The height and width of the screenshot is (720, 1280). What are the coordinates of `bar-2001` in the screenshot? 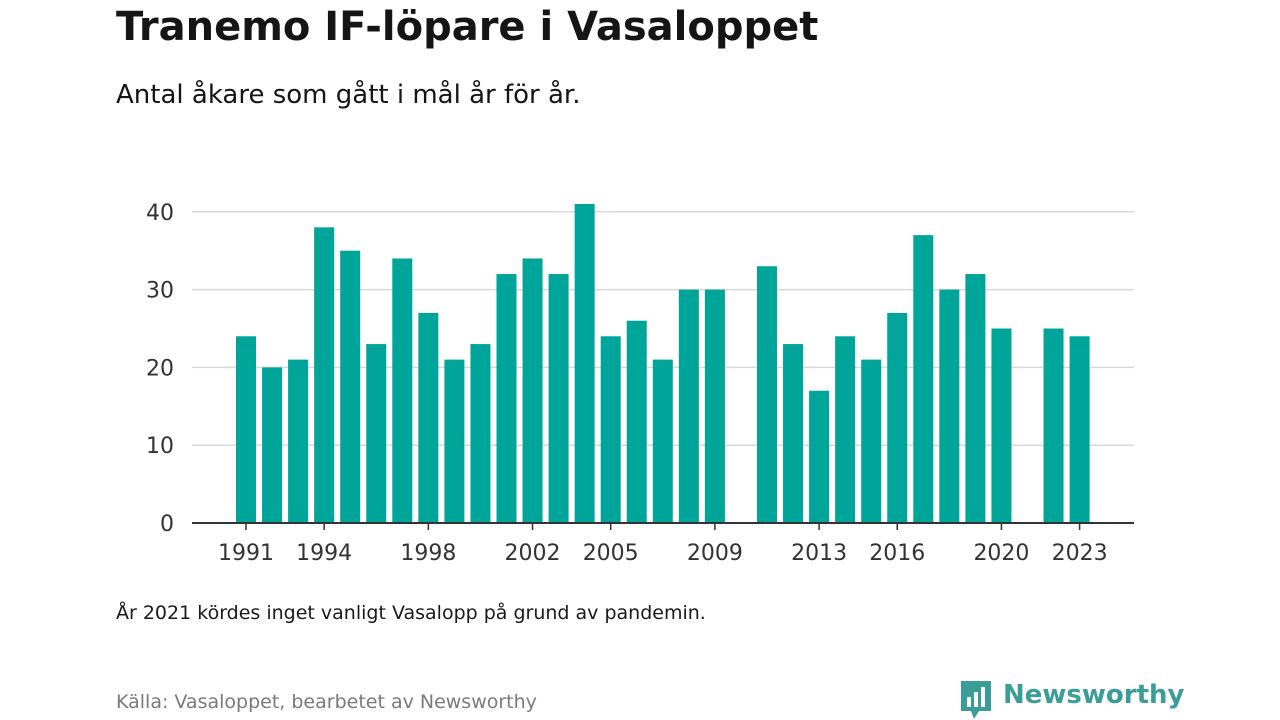 It's located at (506, 398).